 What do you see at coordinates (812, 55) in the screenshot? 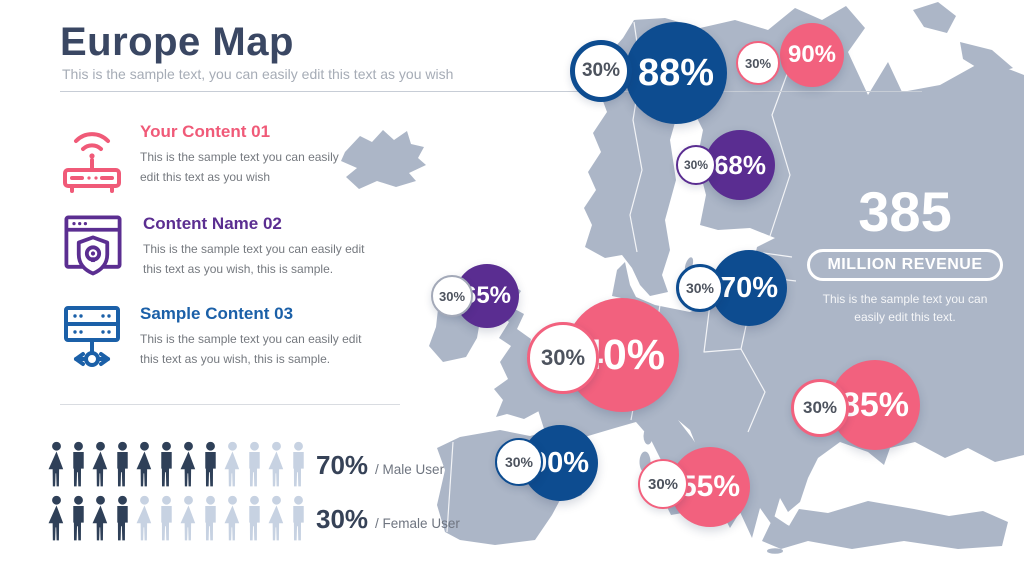
I see `map-bubble-90%: 90%` at bounding box center [812, 55].